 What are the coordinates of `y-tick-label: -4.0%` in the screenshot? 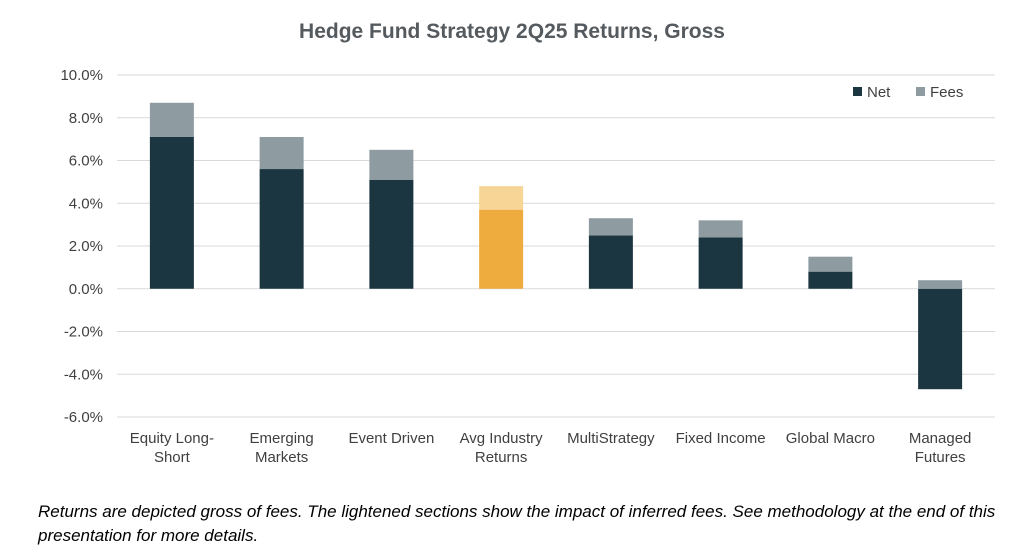 It's located at (83, 374).